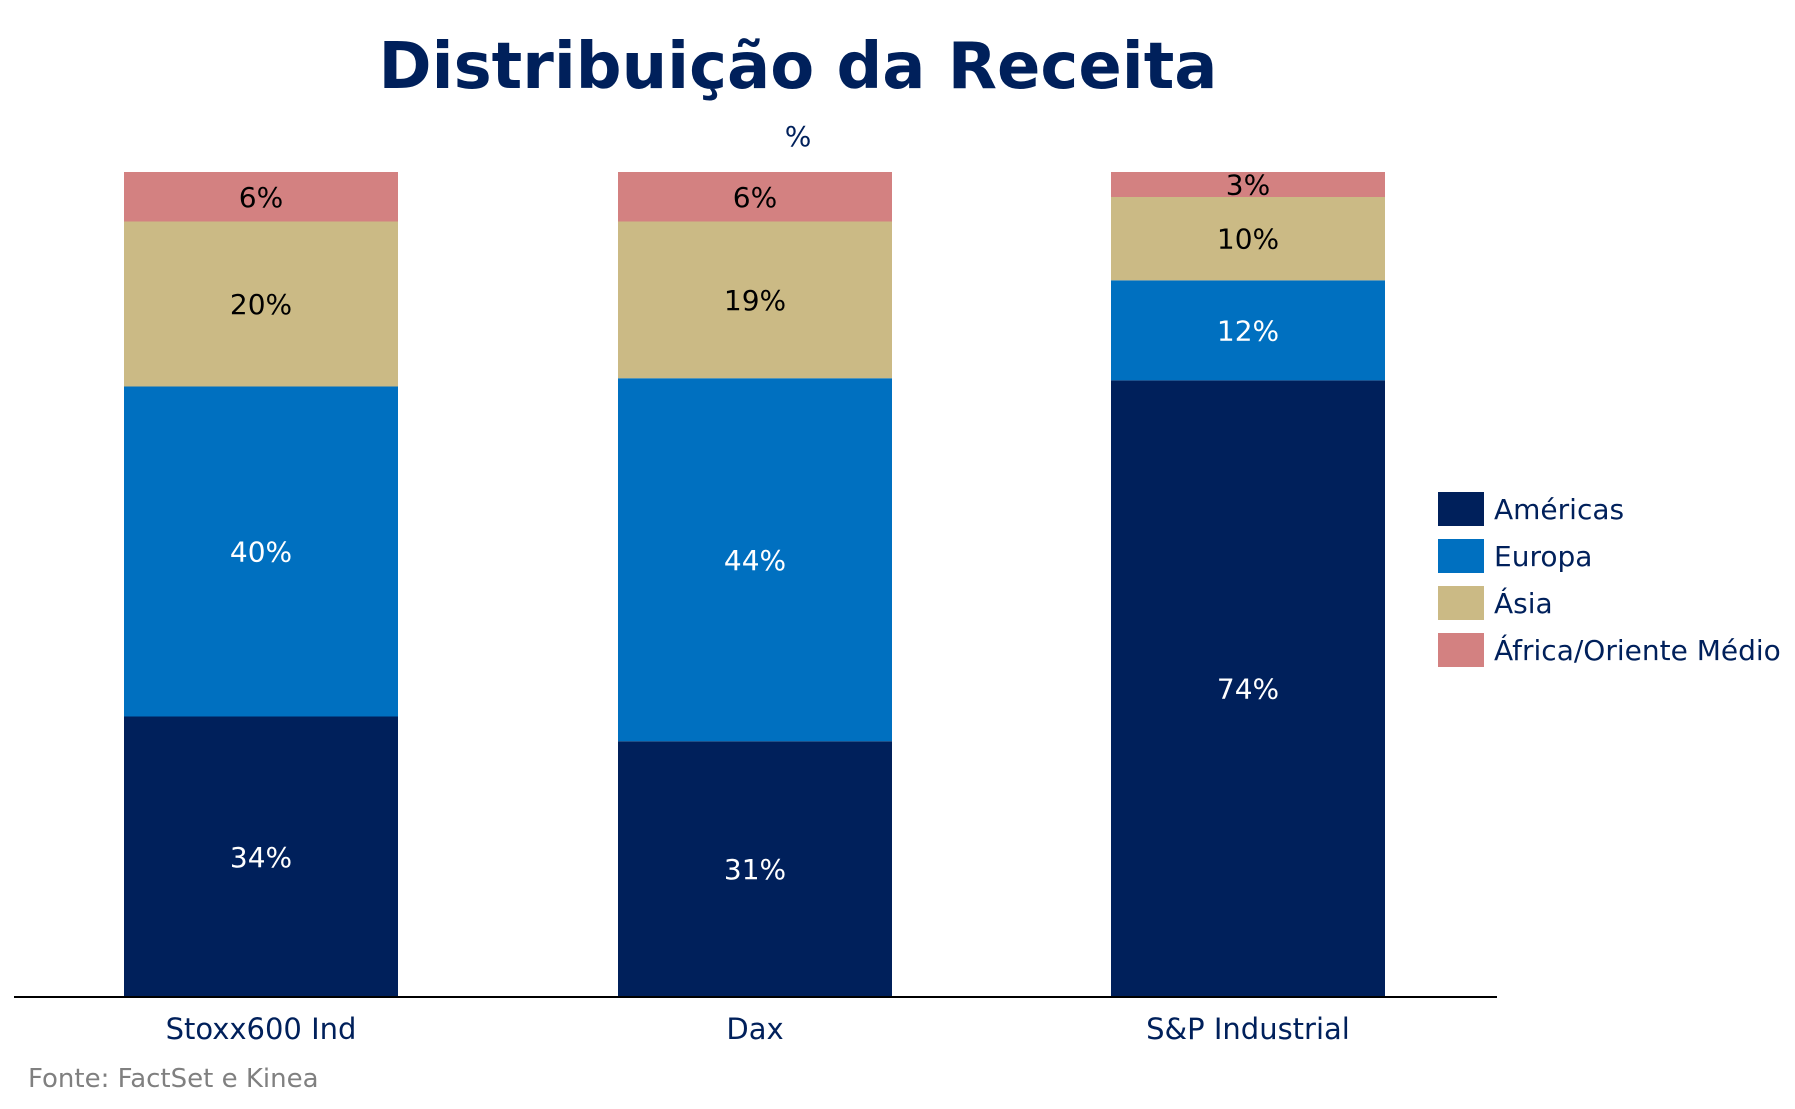  I want to click on x-tick-label-s-p-industrial: S&P Industrial, so click(1248, 1029).